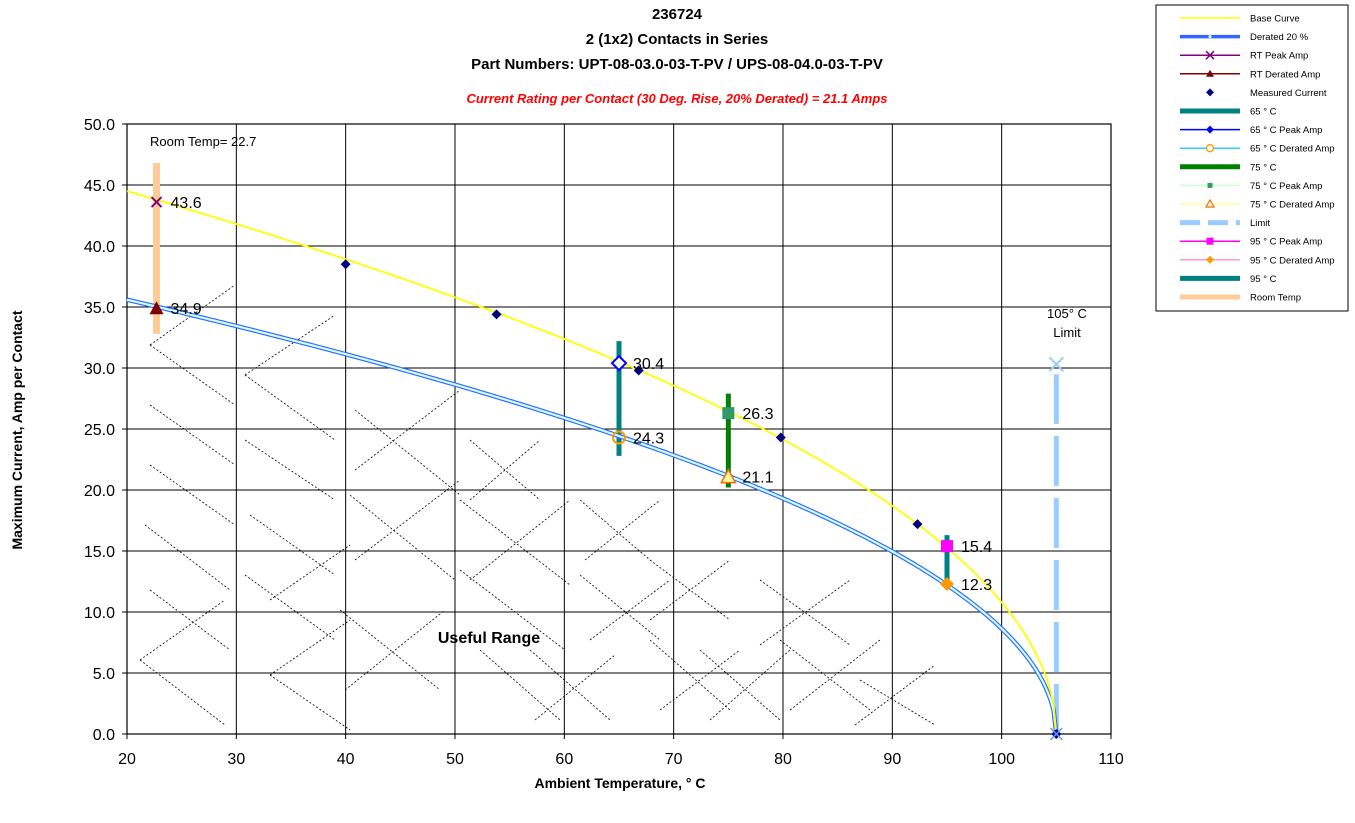 The width and height of the screenshot is (1355, 823). What do you see at coordinates (104, 735) in the screenshot?
I see `y-tick-label: 0.0` at bounding box center [104, 735].